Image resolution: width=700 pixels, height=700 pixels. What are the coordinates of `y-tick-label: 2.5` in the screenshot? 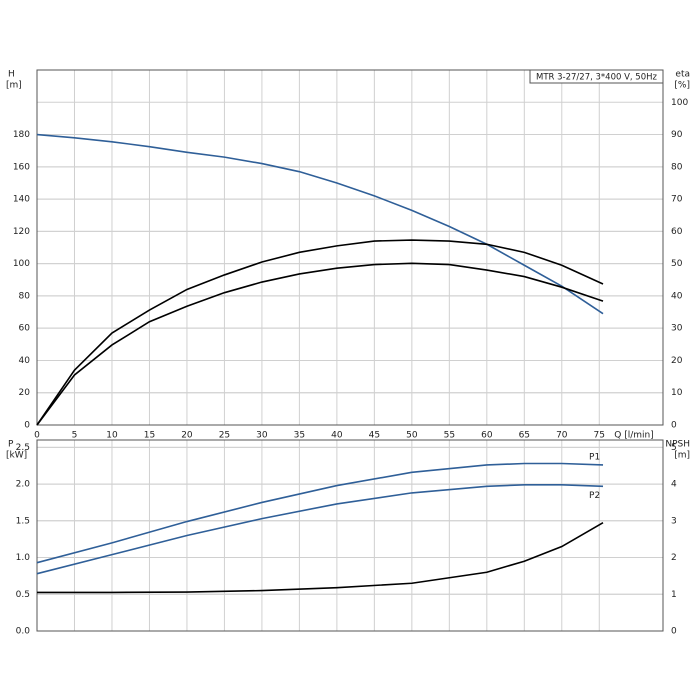 It's located at (23, 448).